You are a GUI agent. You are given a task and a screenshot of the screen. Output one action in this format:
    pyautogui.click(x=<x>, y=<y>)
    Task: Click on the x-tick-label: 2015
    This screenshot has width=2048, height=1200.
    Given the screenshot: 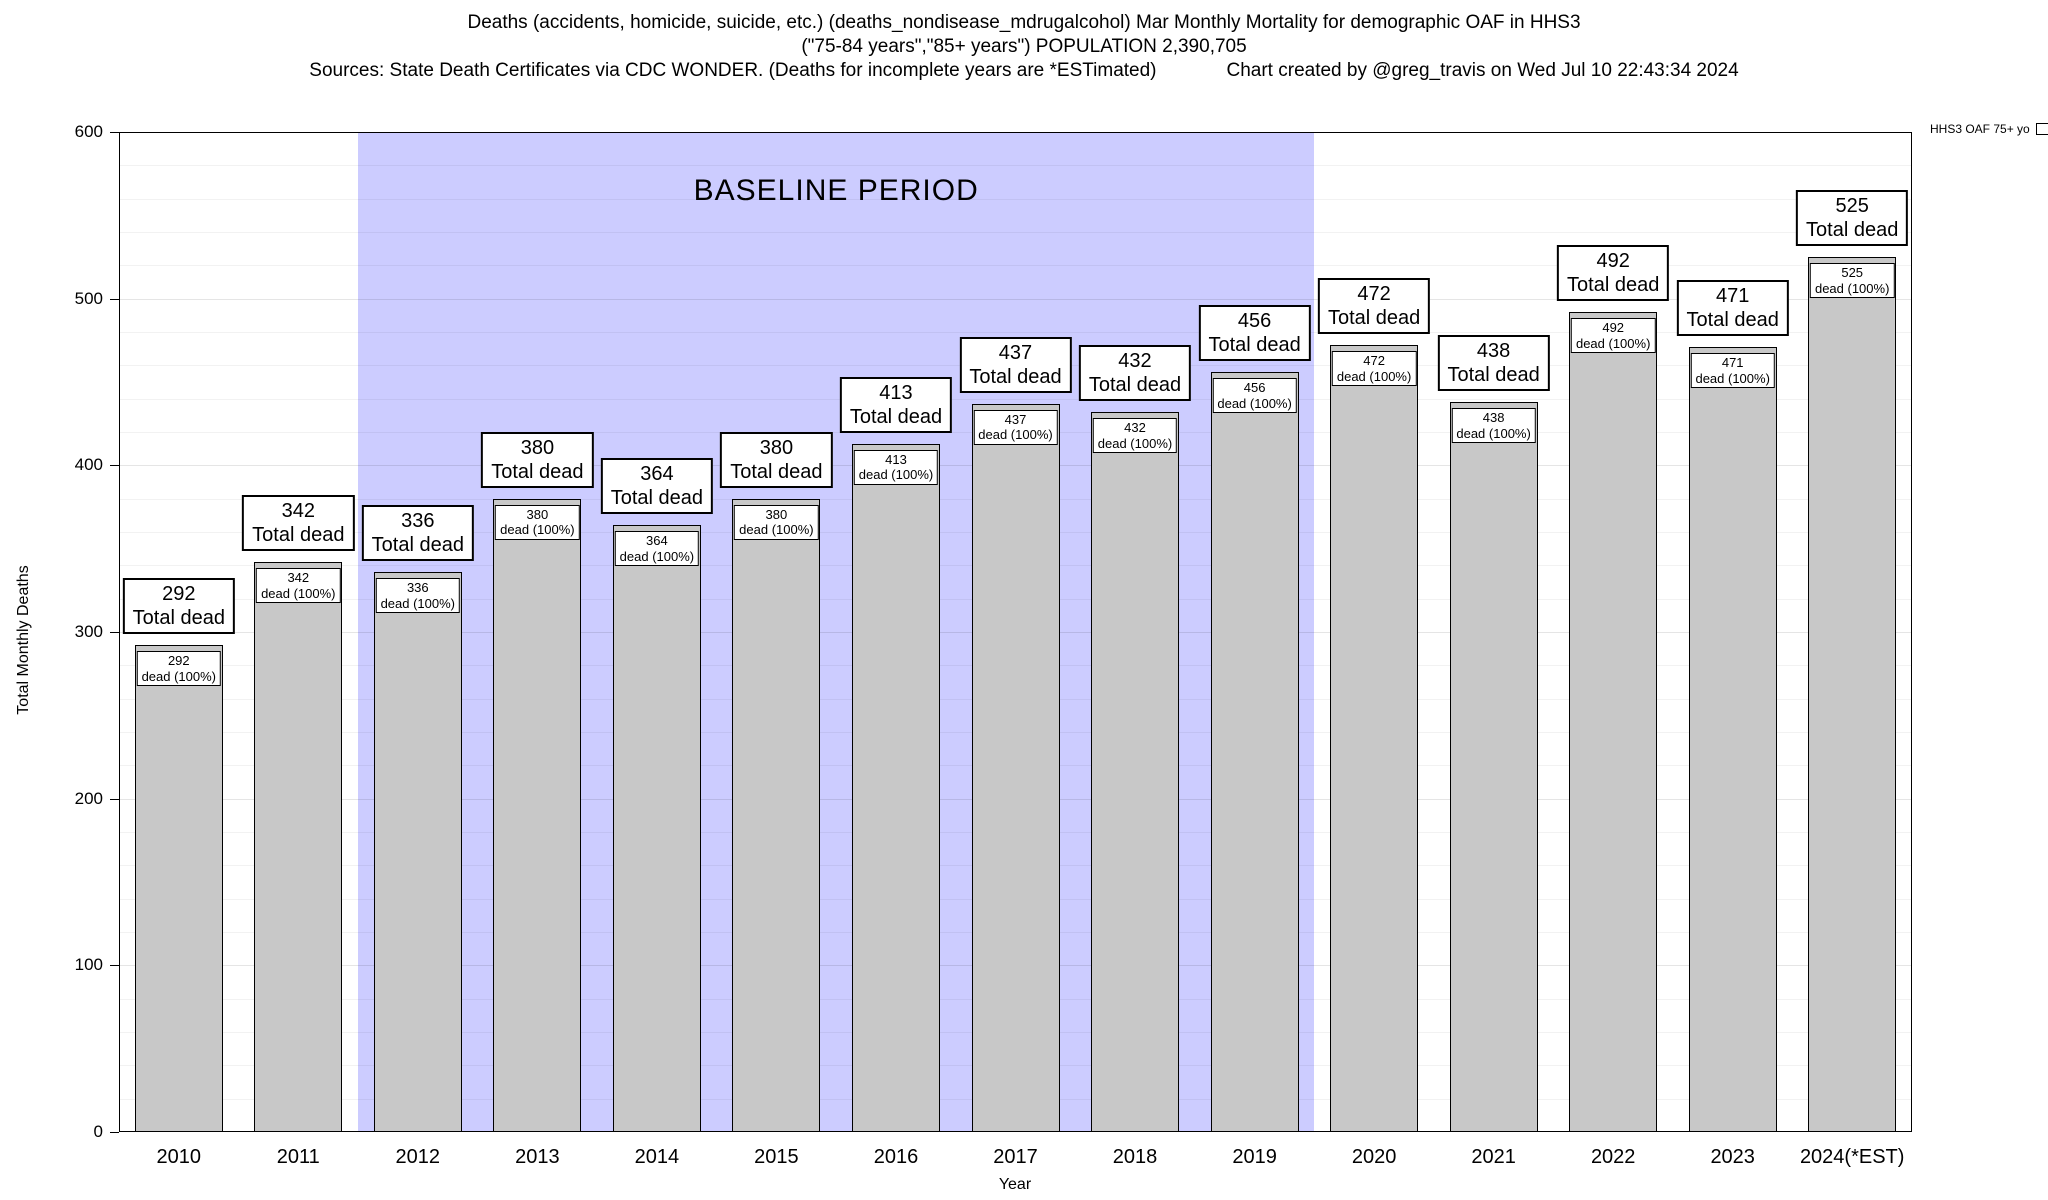 What is the action you would take?
    pyautogui.click(x=776, y=1157)
    